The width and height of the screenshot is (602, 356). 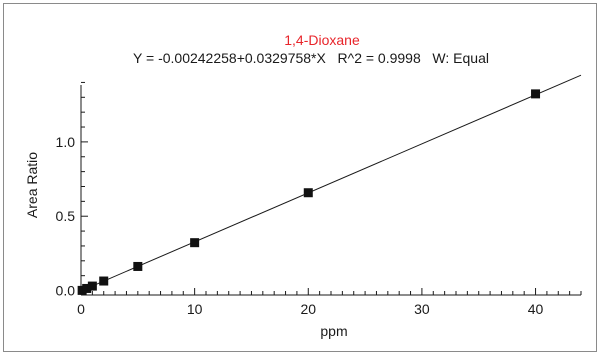 What do you see at coordinates (66, 142) in the screenshot?
I see `y-tick-label: 1.0` at bounding box center [66, 142].